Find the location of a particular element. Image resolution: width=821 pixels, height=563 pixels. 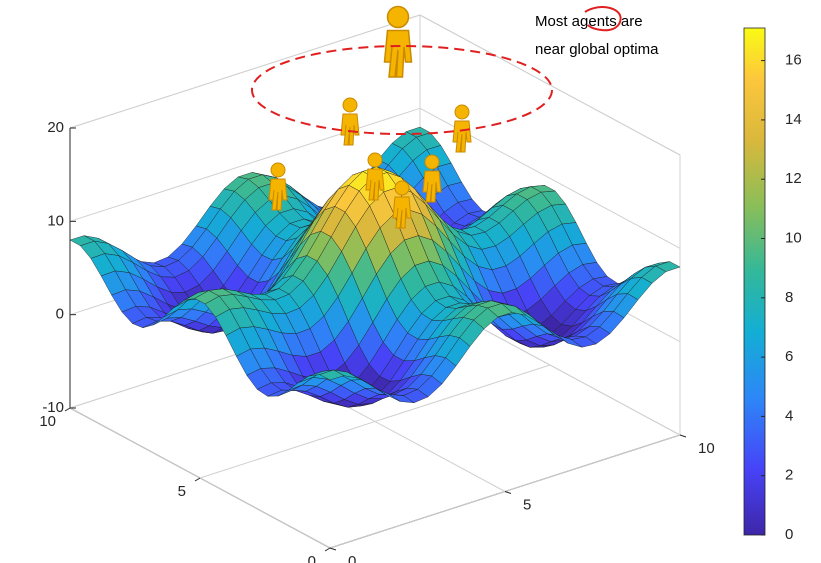

colorbar-tick-label: 10 is located at coordinates (793, 237).